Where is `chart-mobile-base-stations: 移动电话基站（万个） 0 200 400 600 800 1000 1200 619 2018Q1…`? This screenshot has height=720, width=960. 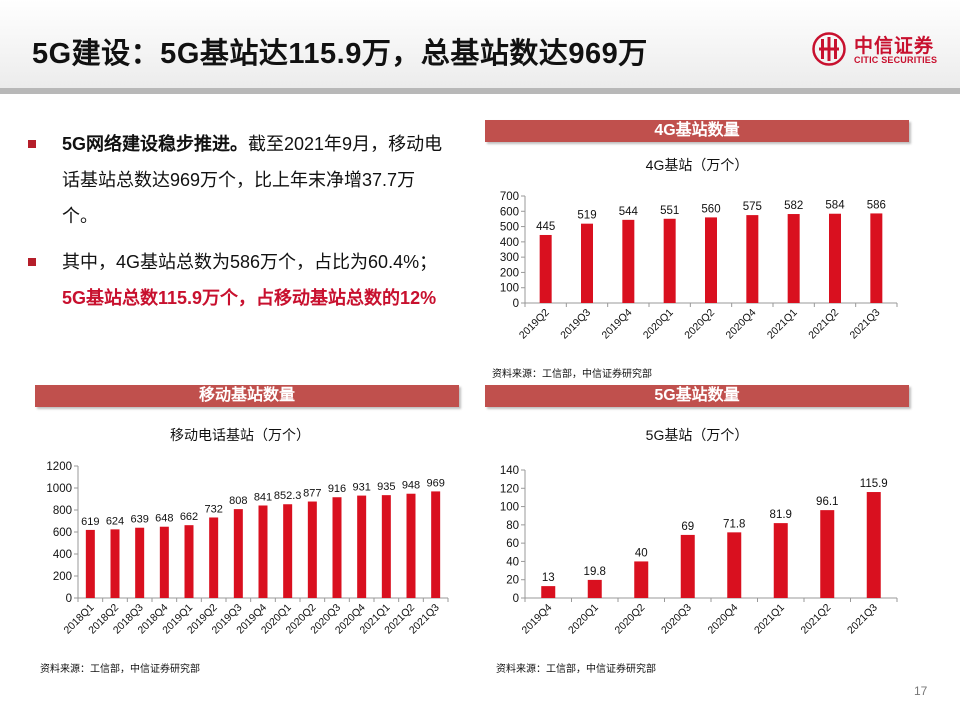
chart-mobile-base-stations: 移动电话基站（万个） 0 200 400 600 800 1000 1200 619 2018Q1… is located at coordinates (240, 534).